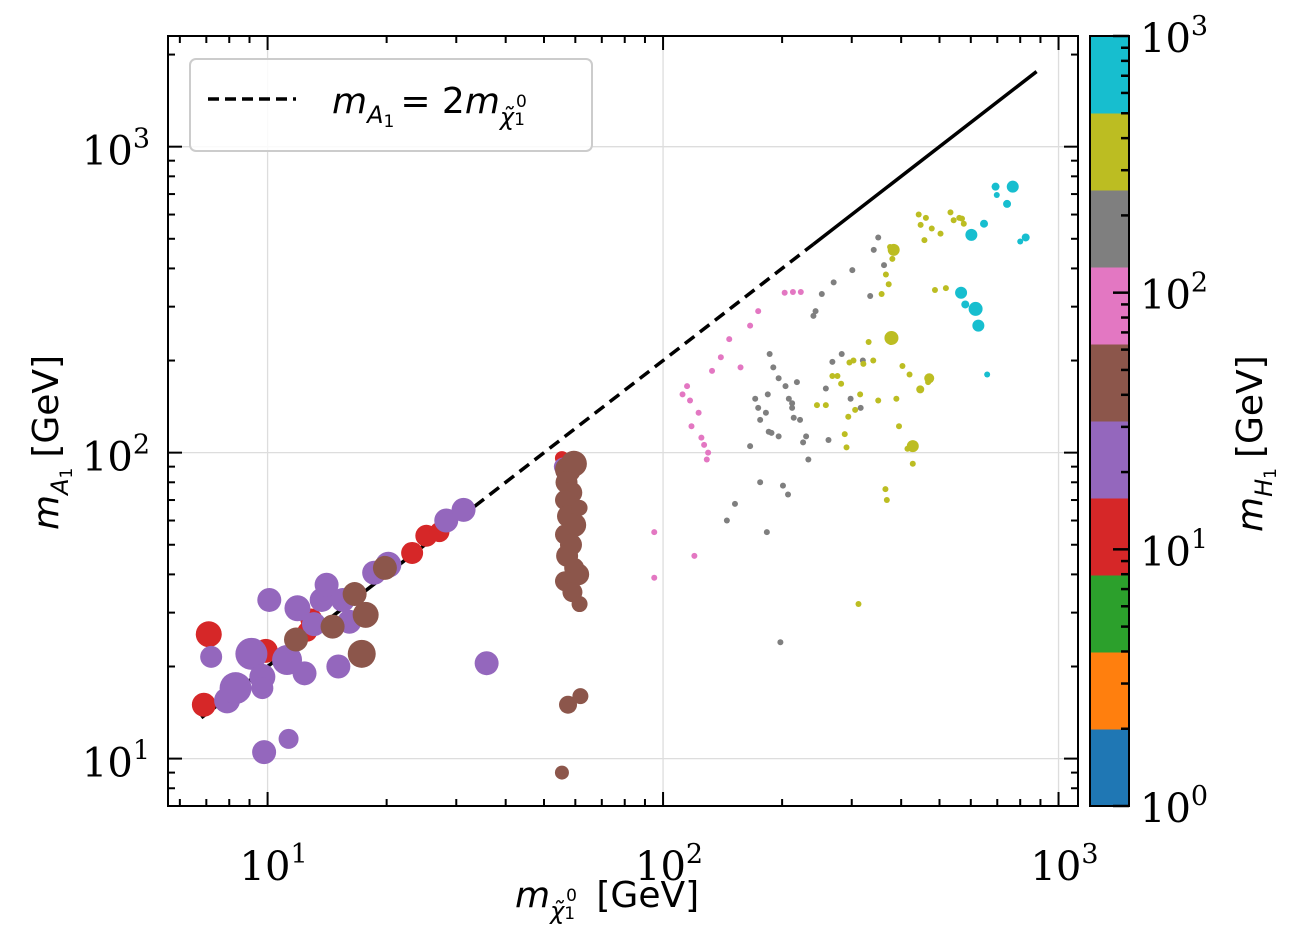 This screenshot has width=1296, height=946. What do you see at coordinates (556, 911) in the screenshot?
I see `x-axis-label-sub: χ̃` at bounding box center [556, 911].